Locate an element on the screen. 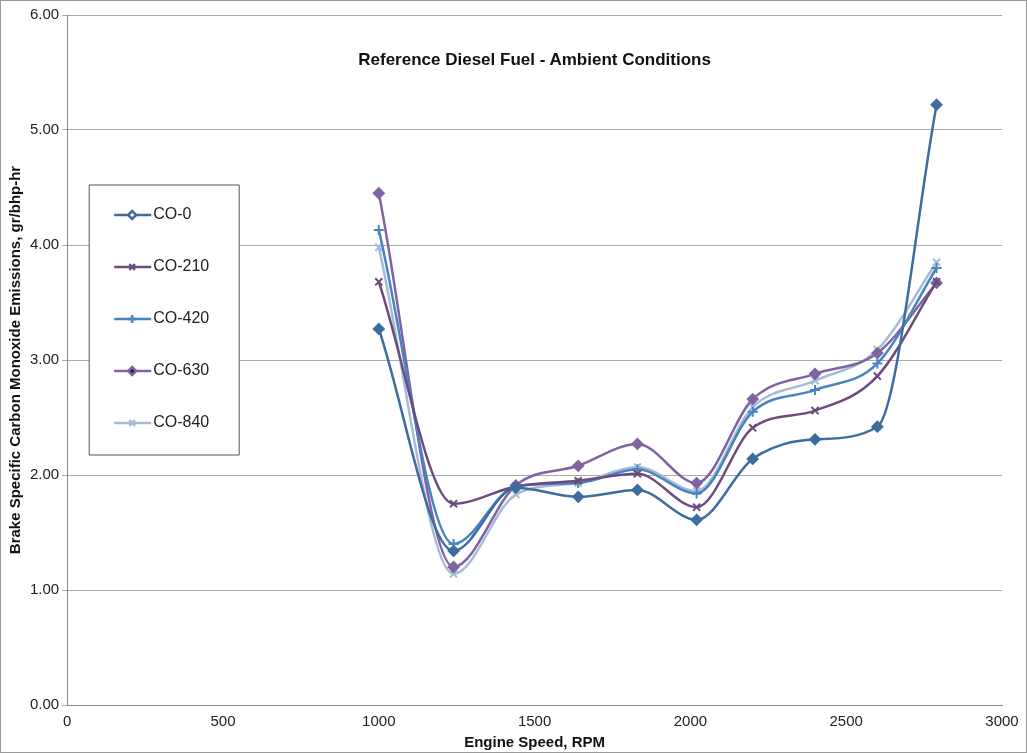 Image resolution: width=1027 pixels, height=753 pixels. y-tick-label: 5.00 is located at coordinates (44, 129).